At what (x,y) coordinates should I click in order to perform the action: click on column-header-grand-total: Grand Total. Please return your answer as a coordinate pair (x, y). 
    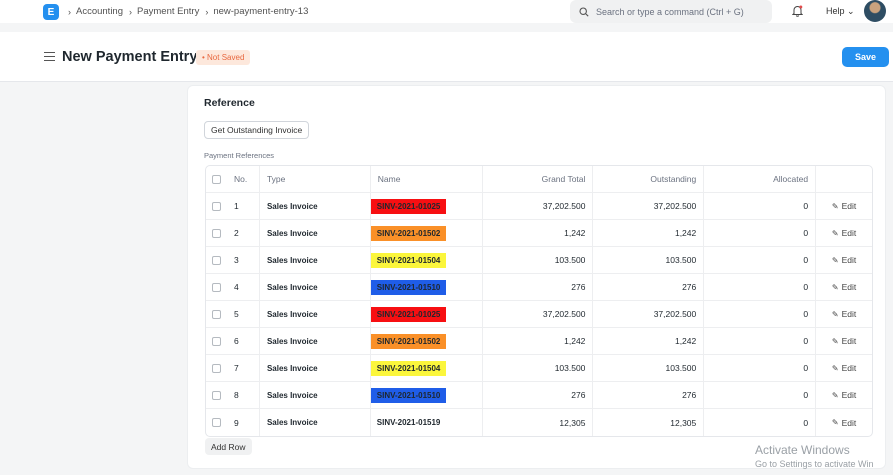
    Looking at the image, I should click on (538, 179).